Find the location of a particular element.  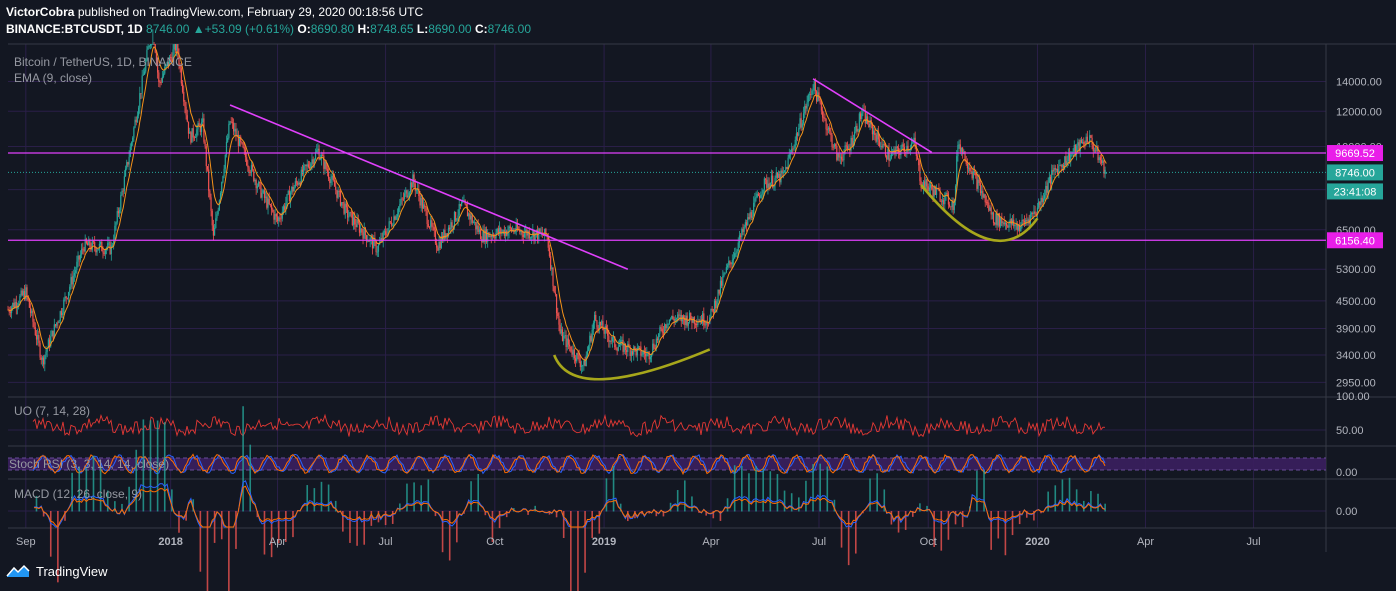

high-label: H: is located at coordinates (364, 29).